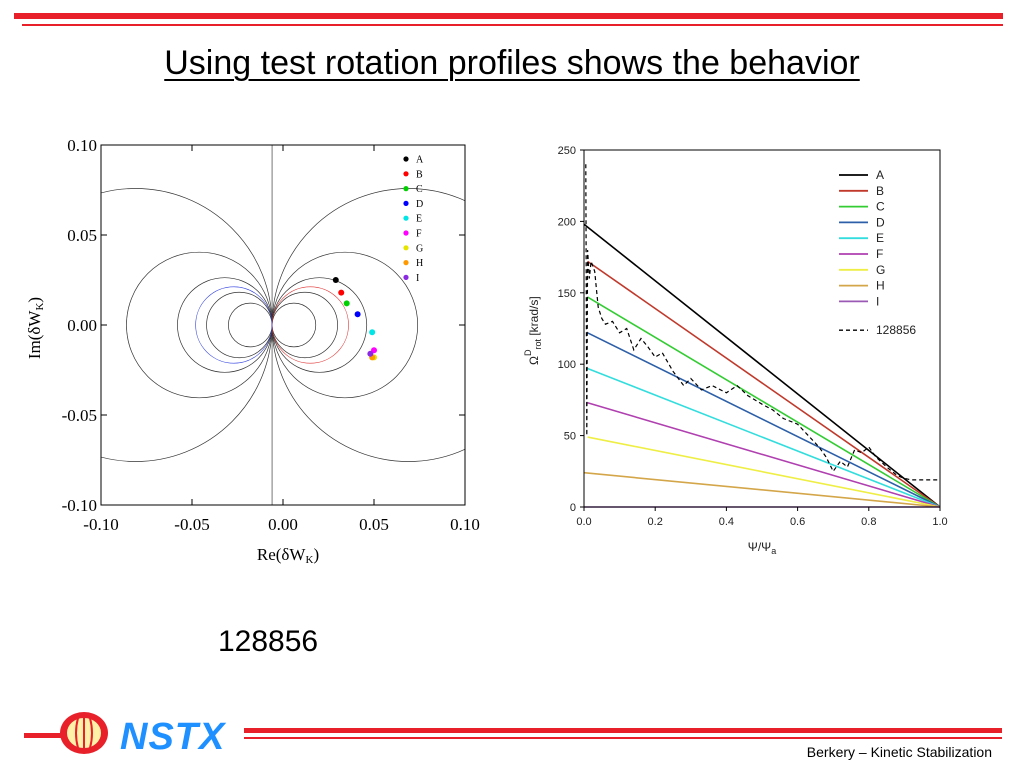 The width and height of the screenshot is (1024, 768). I want to click on x-tick-label: 0.00, so click(283, 524).